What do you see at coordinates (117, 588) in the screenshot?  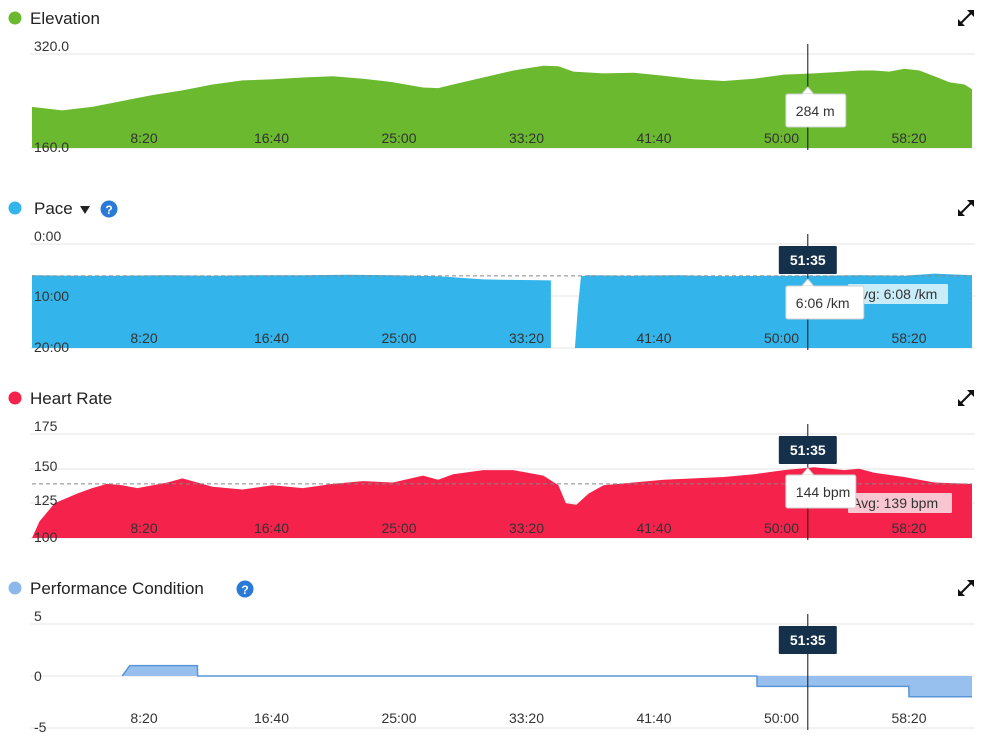 I see `performance-condition-title: Performance Condition` at bounding box center [117, 588].